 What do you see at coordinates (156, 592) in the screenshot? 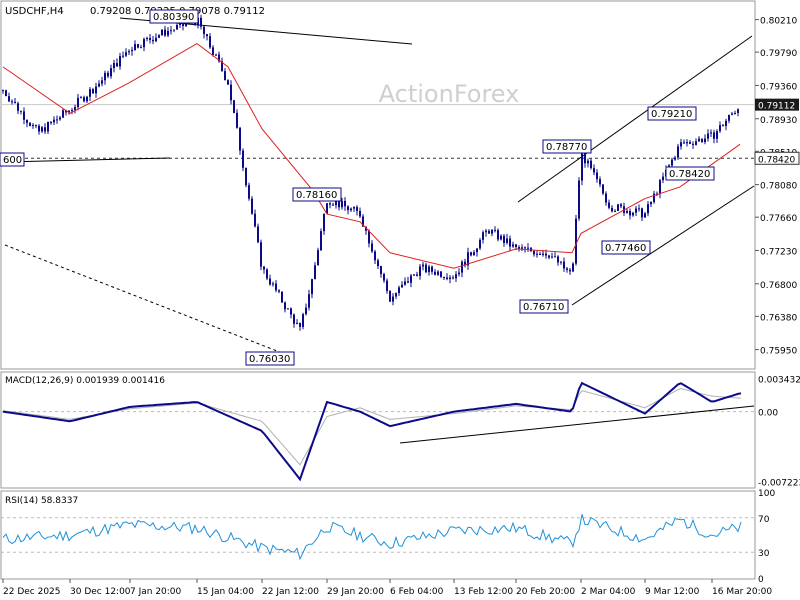
I see `x-tick-label: 7 Jan 20:00` at bounding box center [156, 592].